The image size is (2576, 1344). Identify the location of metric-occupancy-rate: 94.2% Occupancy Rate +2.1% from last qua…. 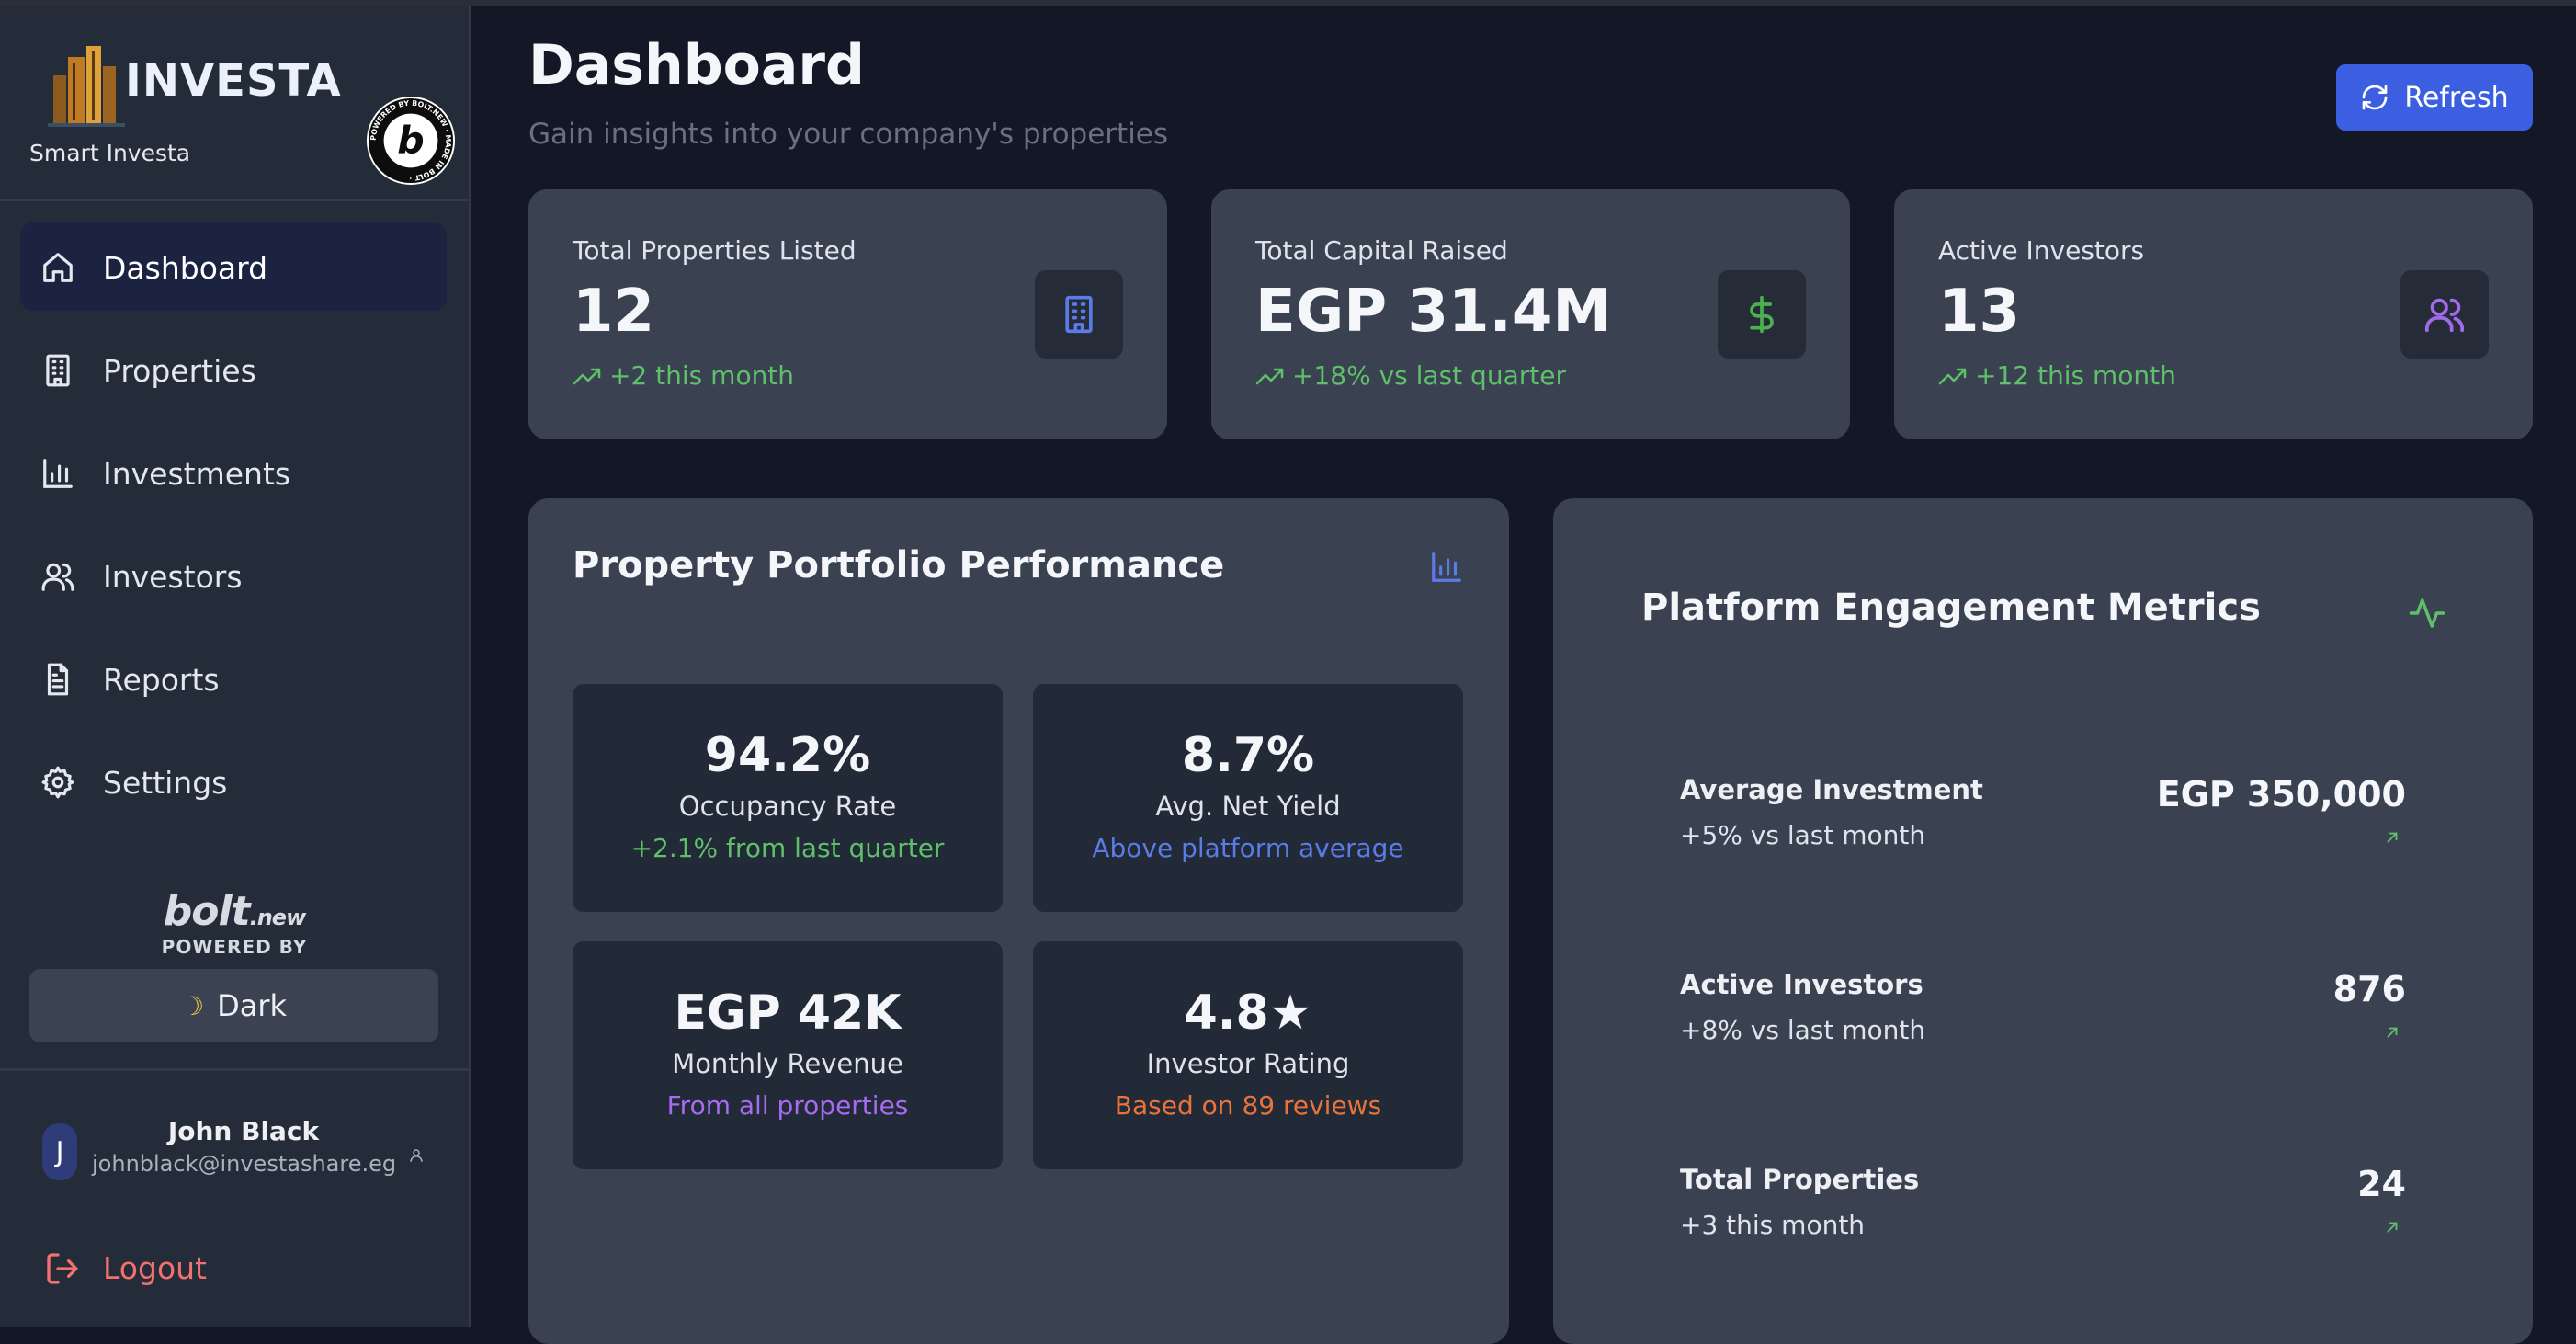
(788, 798).